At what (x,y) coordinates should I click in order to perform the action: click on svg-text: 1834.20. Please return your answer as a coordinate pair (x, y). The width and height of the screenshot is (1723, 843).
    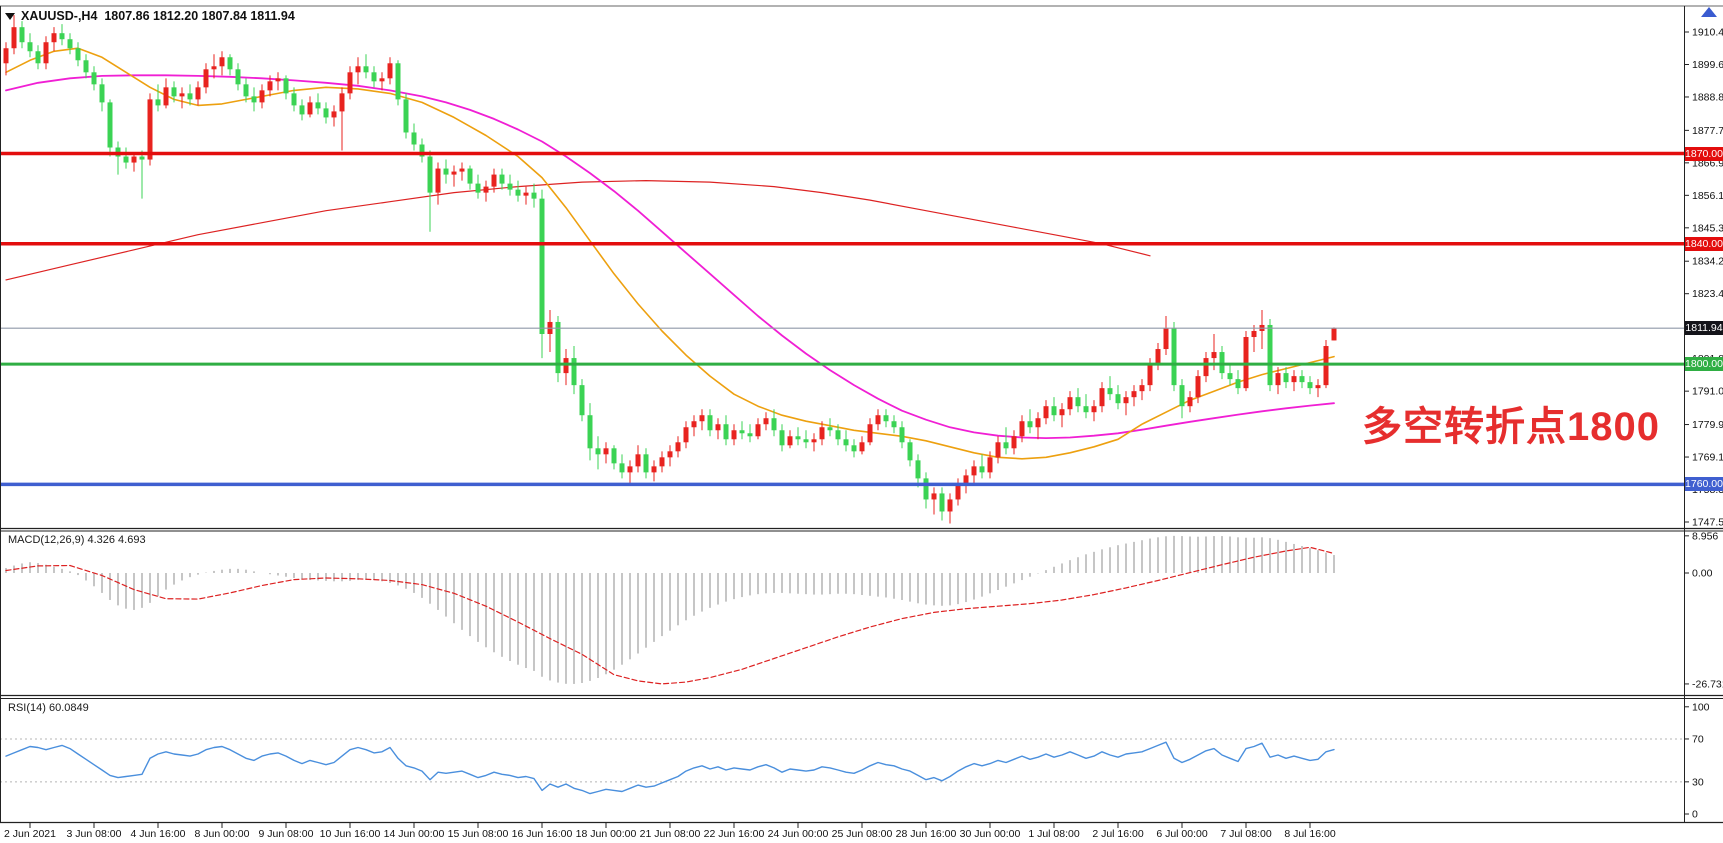
    Looking at the image, I should click on (1707, 262).